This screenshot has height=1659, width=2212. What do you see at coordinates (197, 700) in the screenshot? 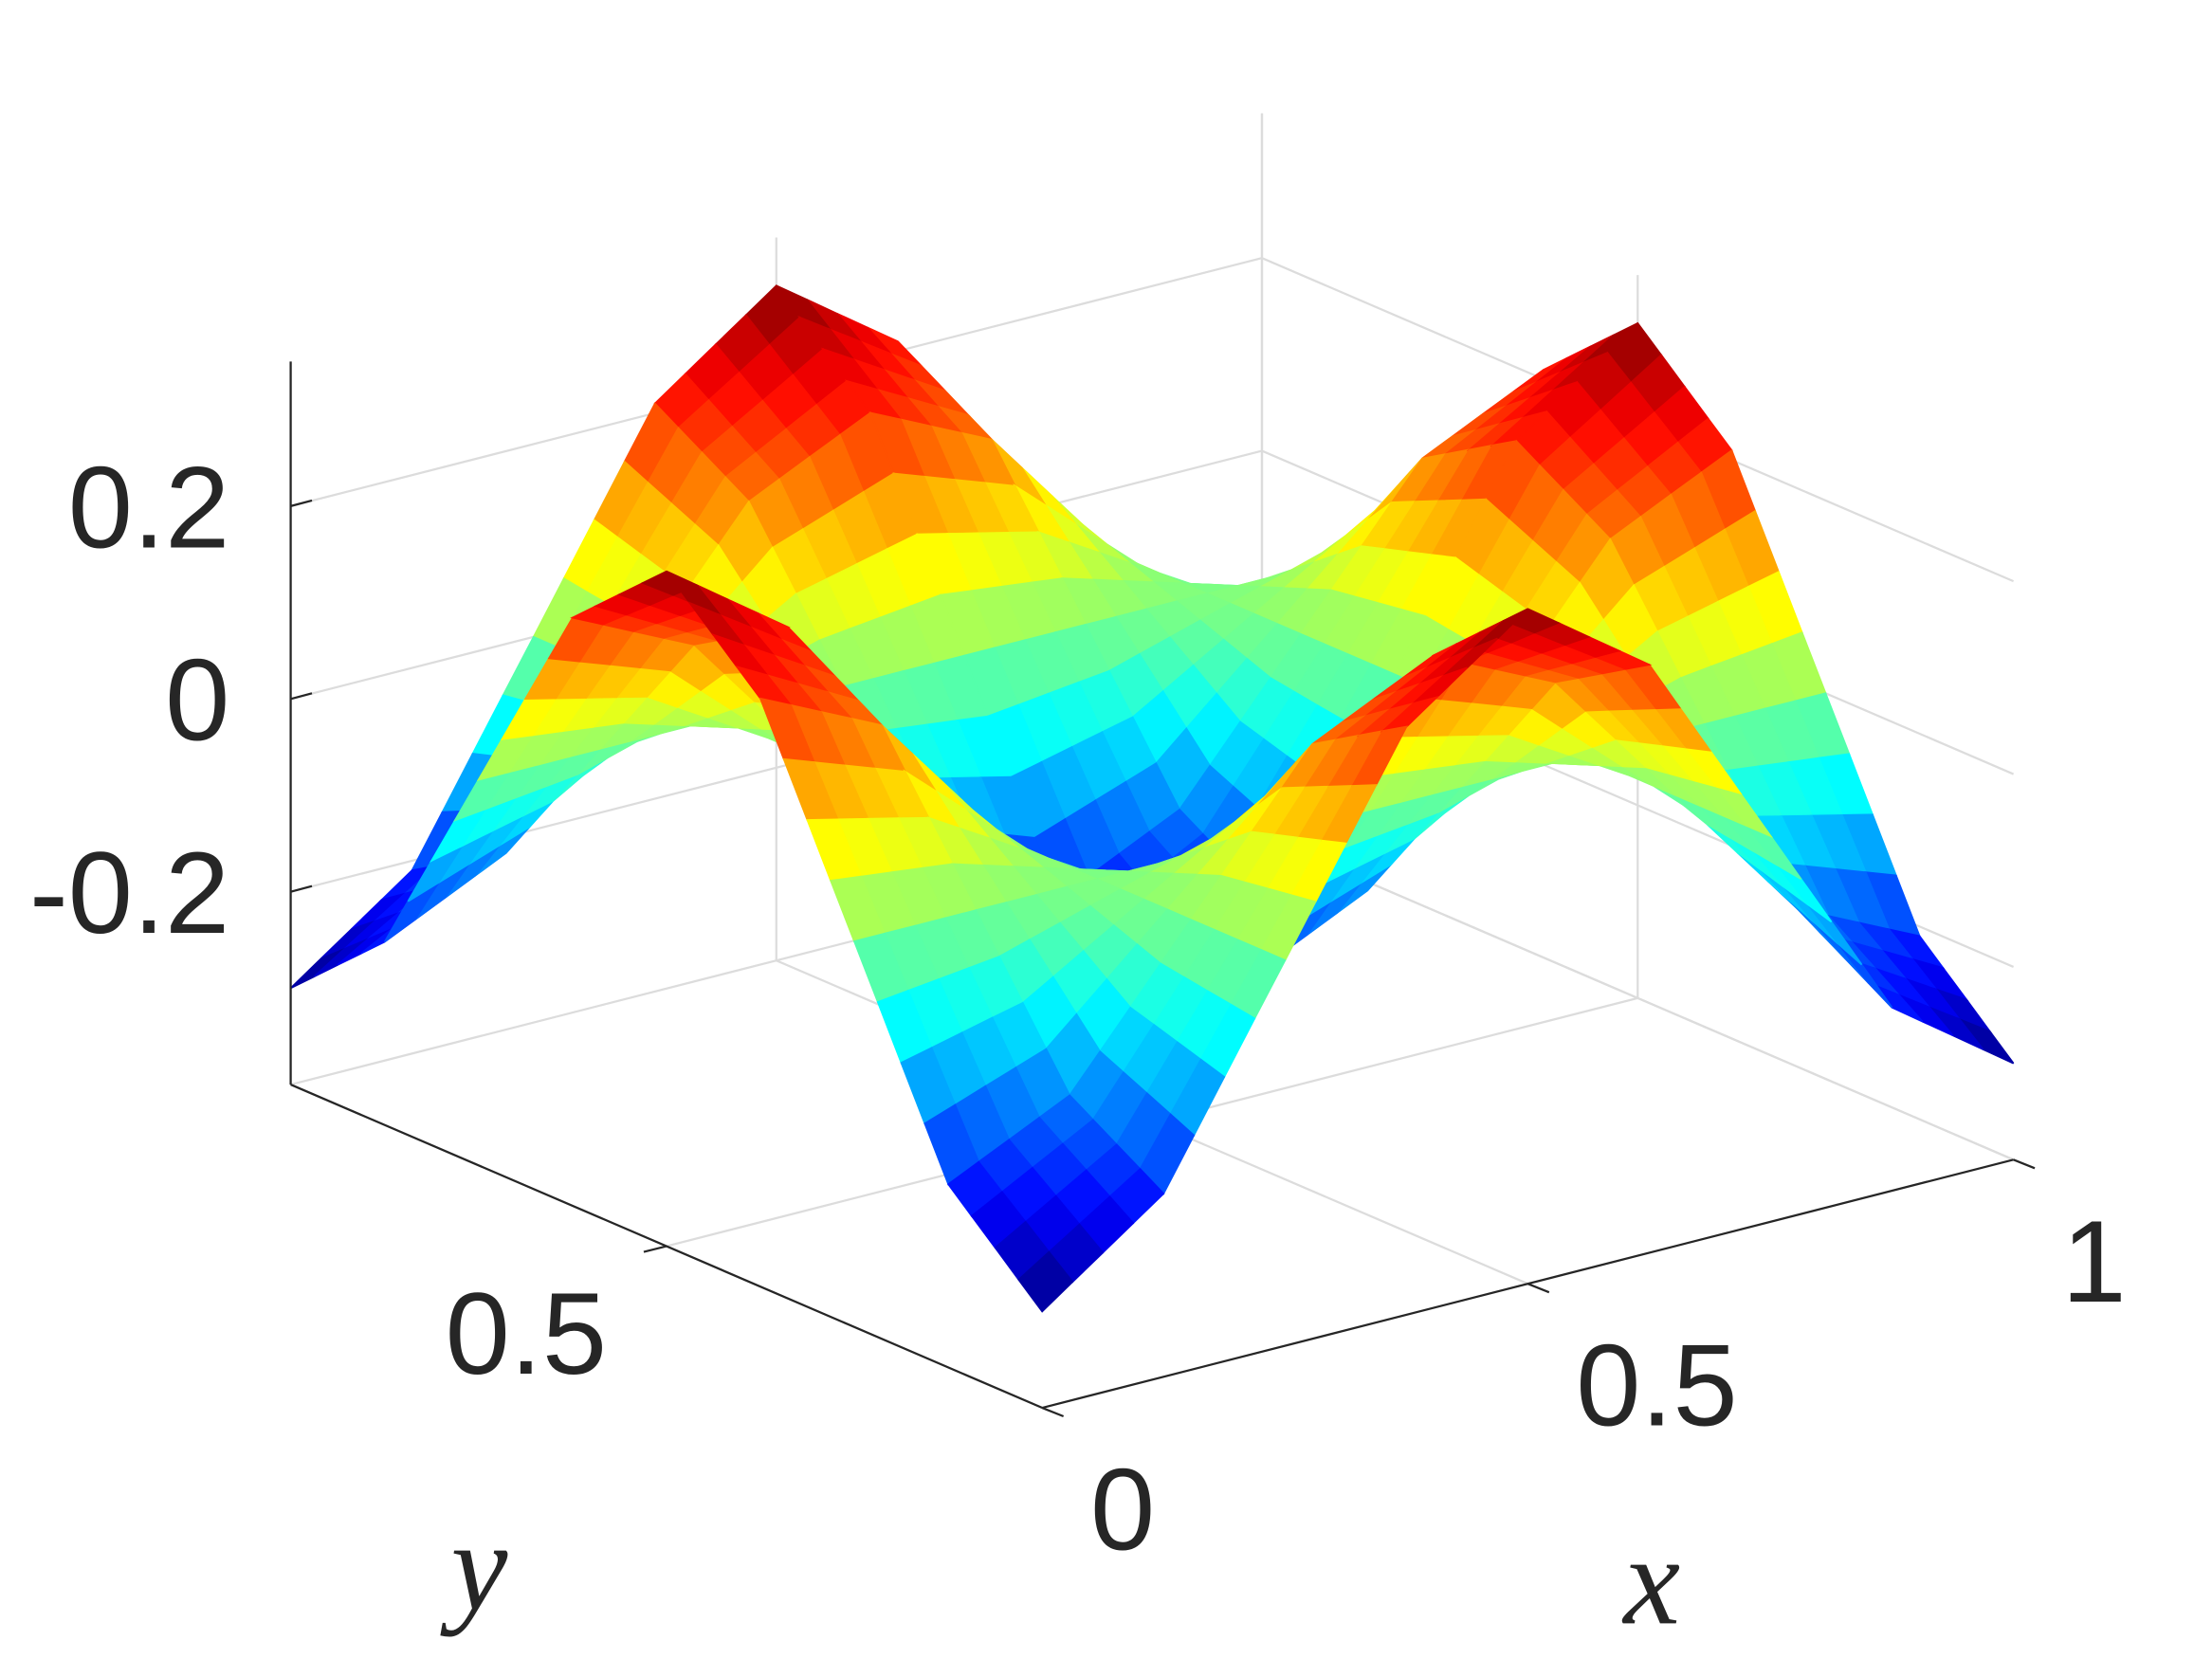
I see `z-tick-label: 0` at bounding box center [197, 700].